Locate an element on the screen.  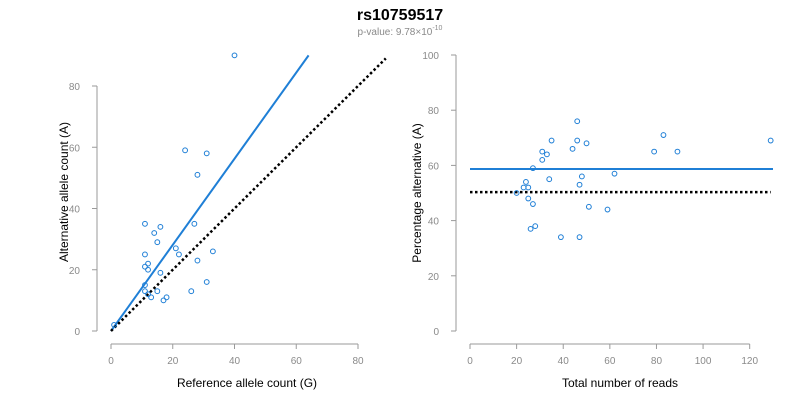
pvalue-prefix: p-value: 9.78 is located at coordinates (387, 32).